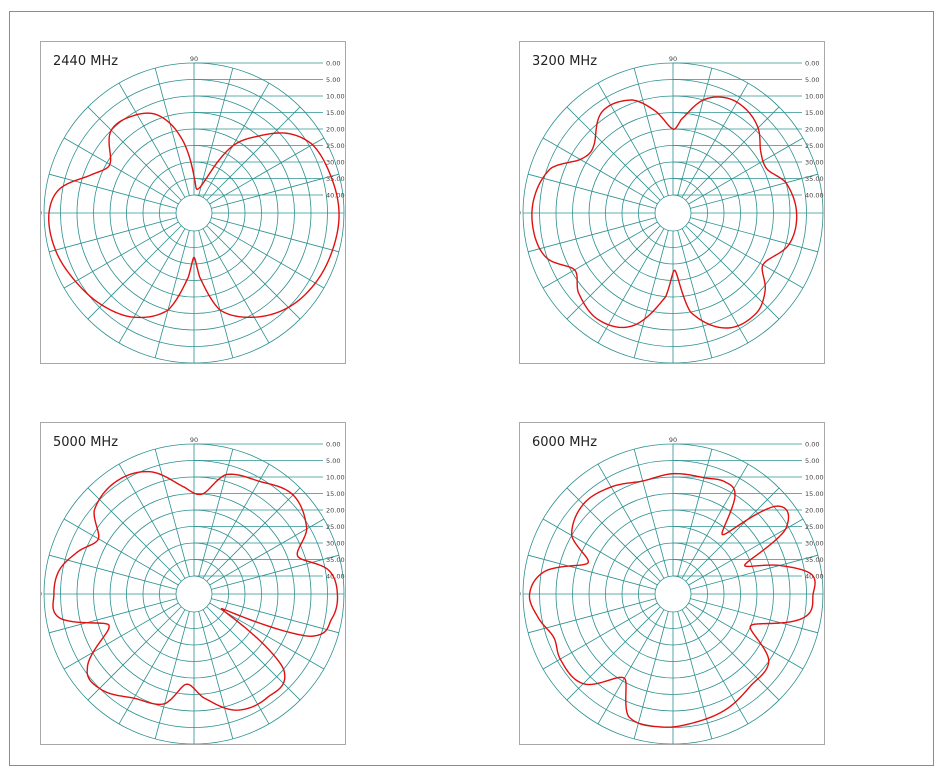  Describe the element at coordinates (565, 61) in the screenshot. I see `plot-title-2: 3200 MHz` at that location.